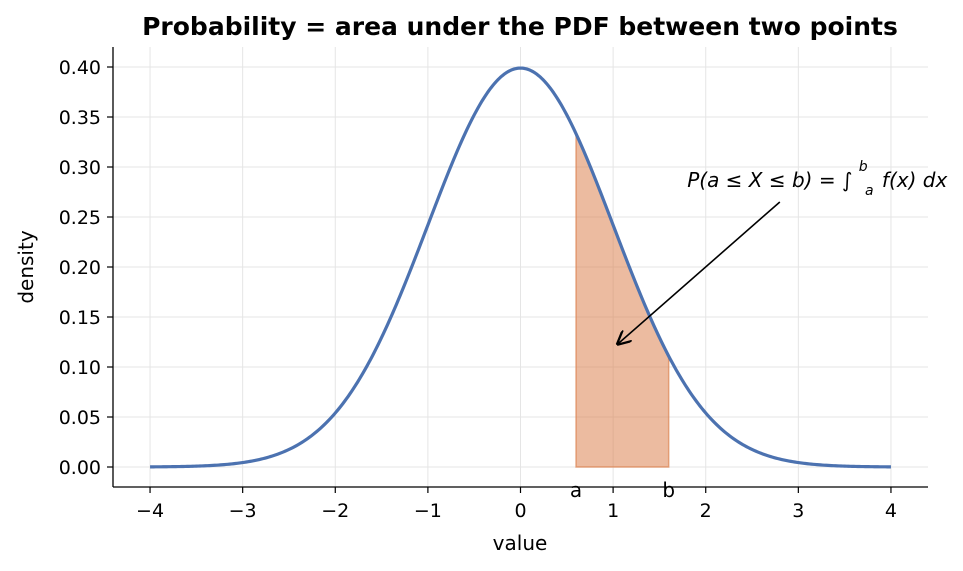 Image resolution: width=963 pixels, height=571 pixels. Describe the element at coordinates (782, 248) in the screenshot. I see `annotation: P(a ≤ X ≤ b) = ∫ b a f(x) dx` at that location.